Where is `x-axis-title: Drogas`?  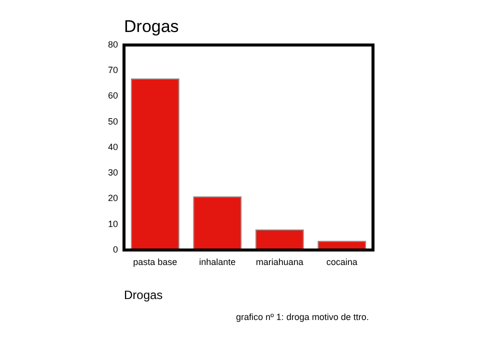
x-axis-title: Drogas is located at coordinates (143, 295).